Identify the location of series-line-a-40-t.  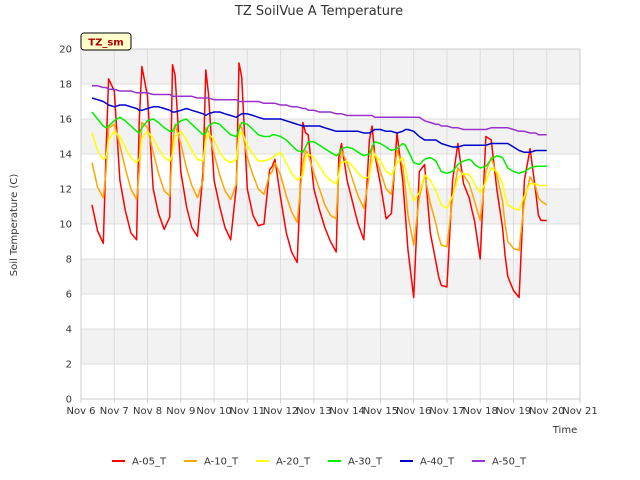
(319, 125).